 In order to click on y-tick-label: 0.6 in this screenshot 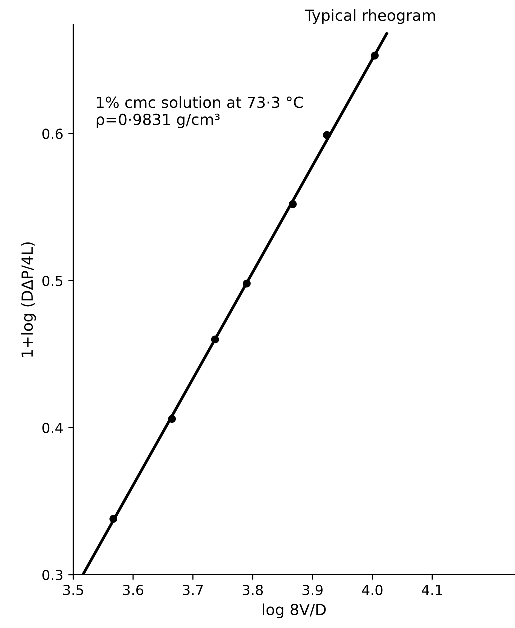, I will do `click(52, 134)`.